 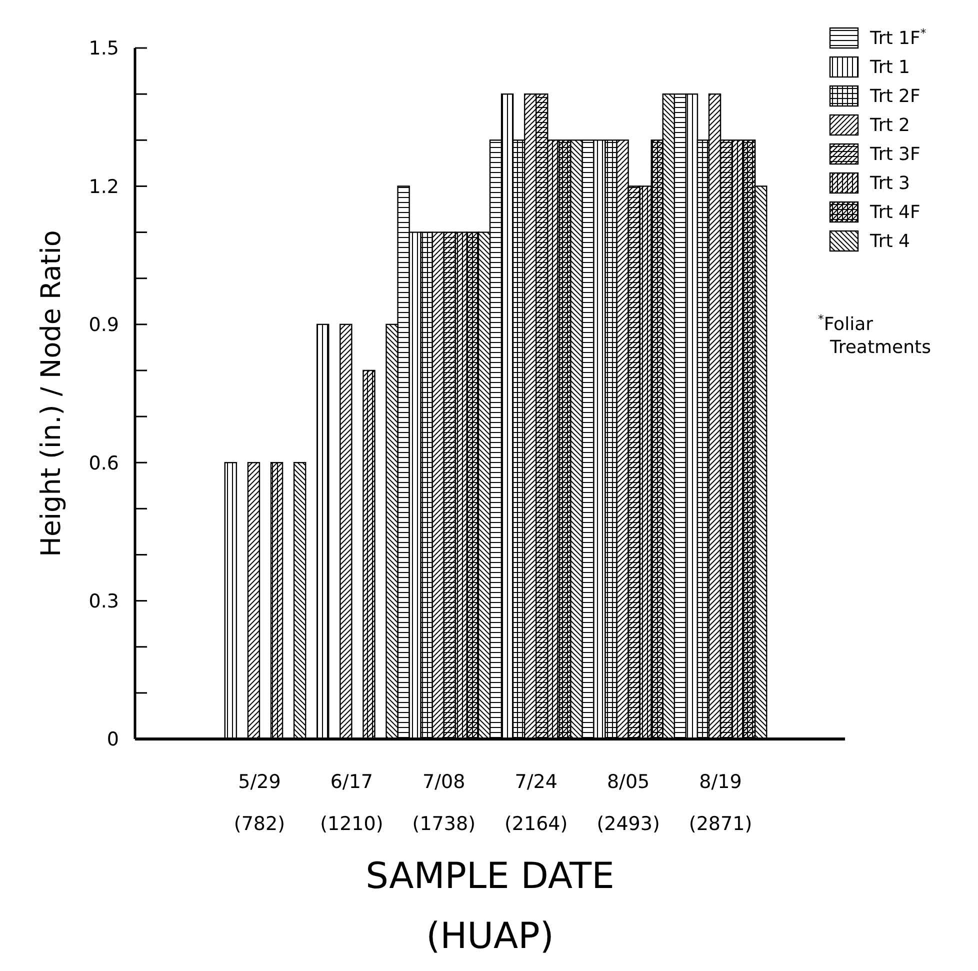 I want to click on y-tick-label: 1.2, so click(x=103, y=187).